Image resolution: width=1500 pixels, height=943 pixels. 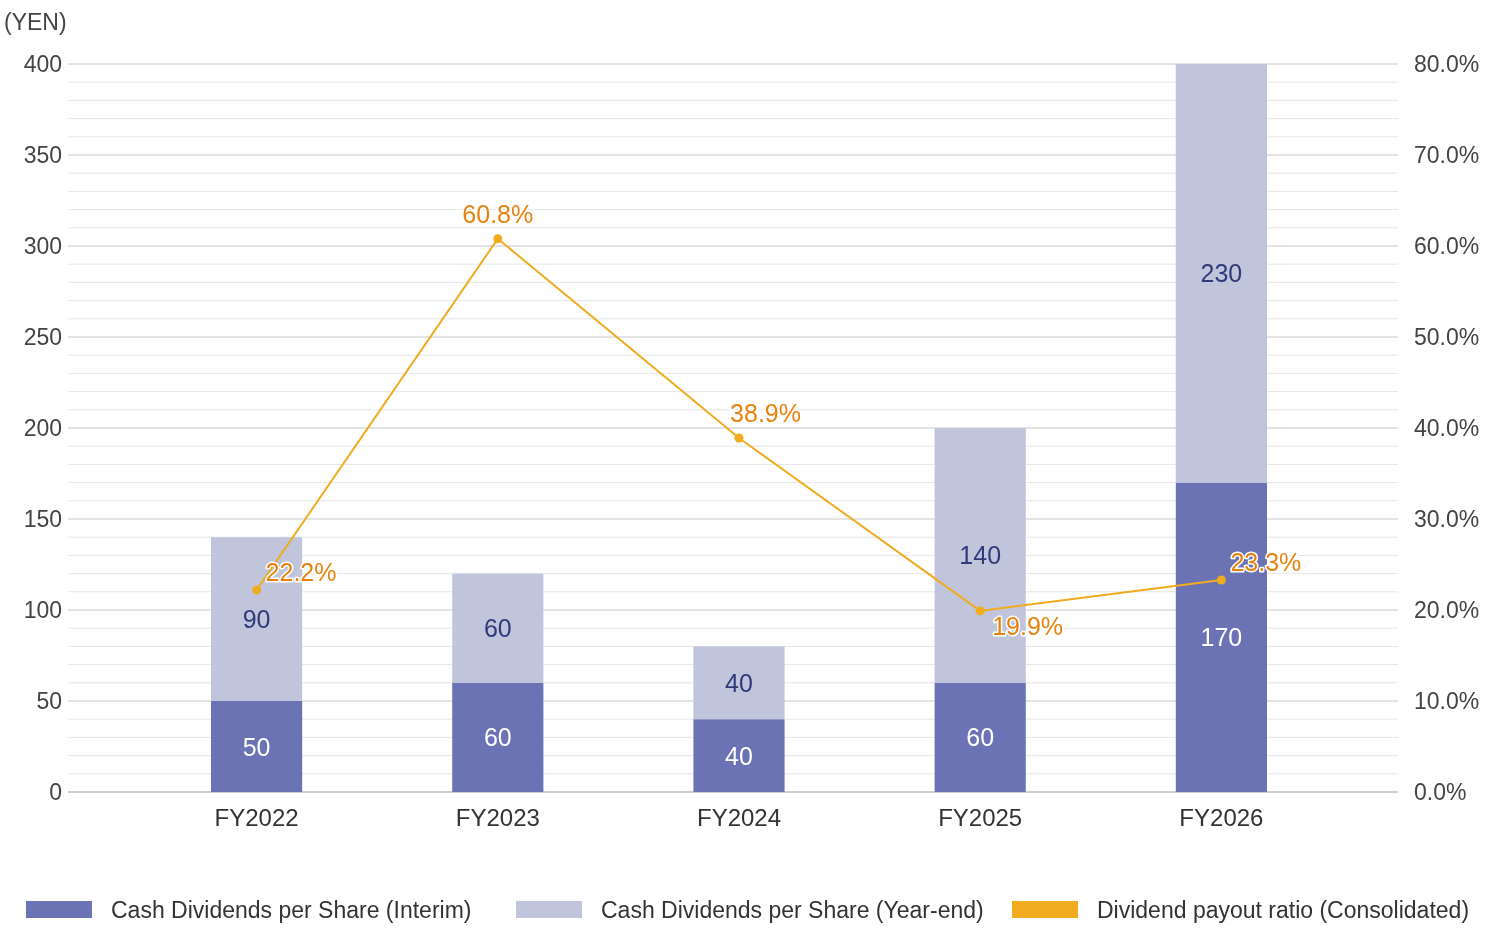 What do you see at coordinates (42, 64) in the screenshot?
I see `y-tick-label: 400` at bounding box center [42, 64].